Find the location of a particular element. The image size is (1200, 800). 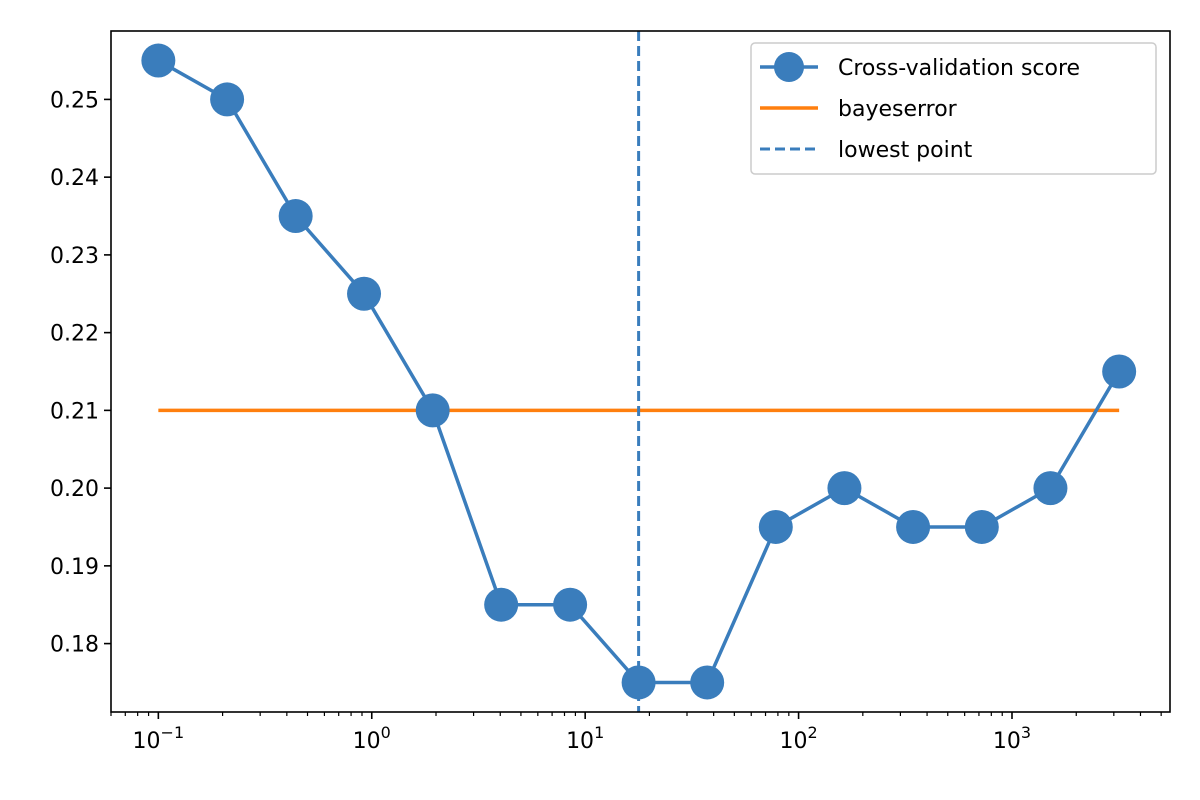

legend-label-lowest-point: lowest point is located at coordinates (905, 150).